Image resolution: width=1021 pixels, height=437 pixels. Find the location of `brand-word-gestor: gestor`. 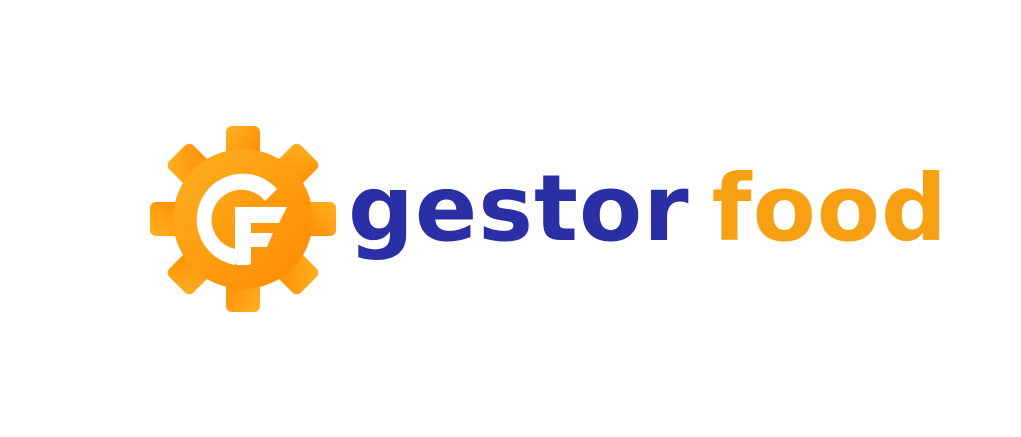

brand-word-gestor: gestor is located at coordinates (519, 208).